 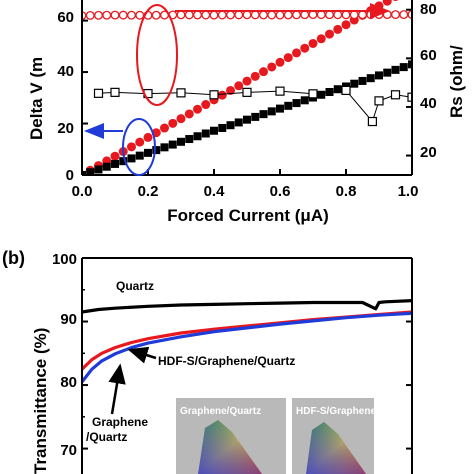 What do you see at coordinates (346, 191) in the screenshot?
I see `panel-a-xtick: 0.8` at bounding box center [346, 191].